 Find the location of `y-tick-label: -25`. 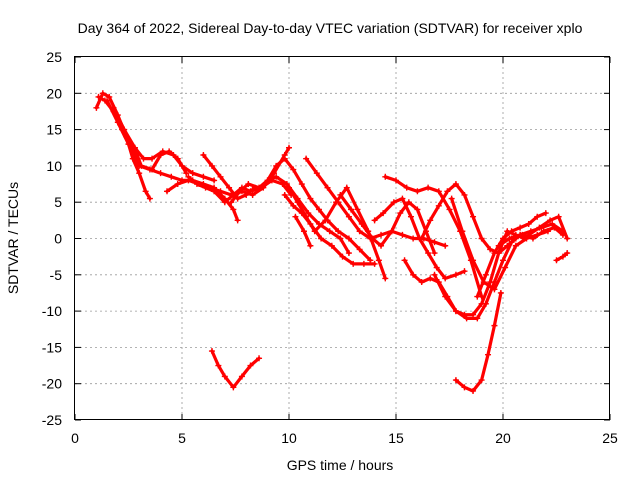

y-tick-label: -25 is located at coordinates (52, 420).